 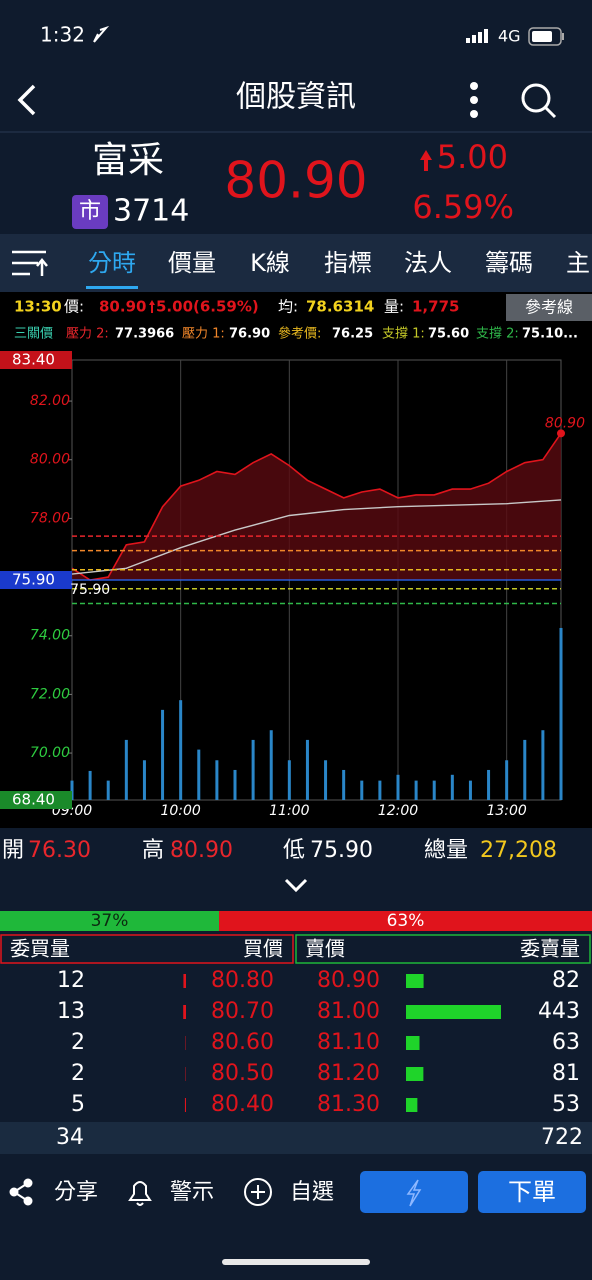 I want to click on sell-header-box, so click(x=443, y=949).